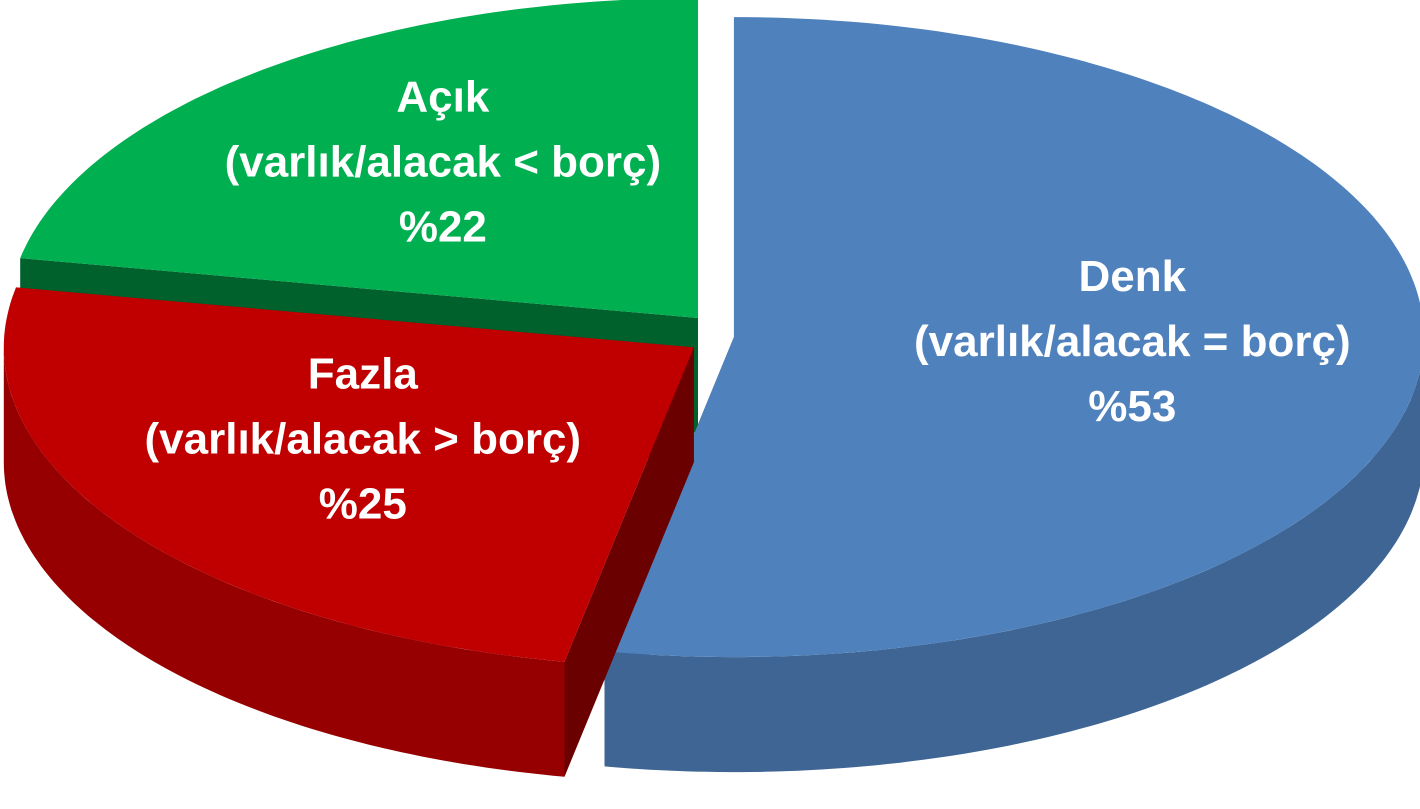 The width and height of the screenshot is (1420, 809). Describe the element at coordinates (363, 503) in the screenshot. I see `value-label: %25` at that location.